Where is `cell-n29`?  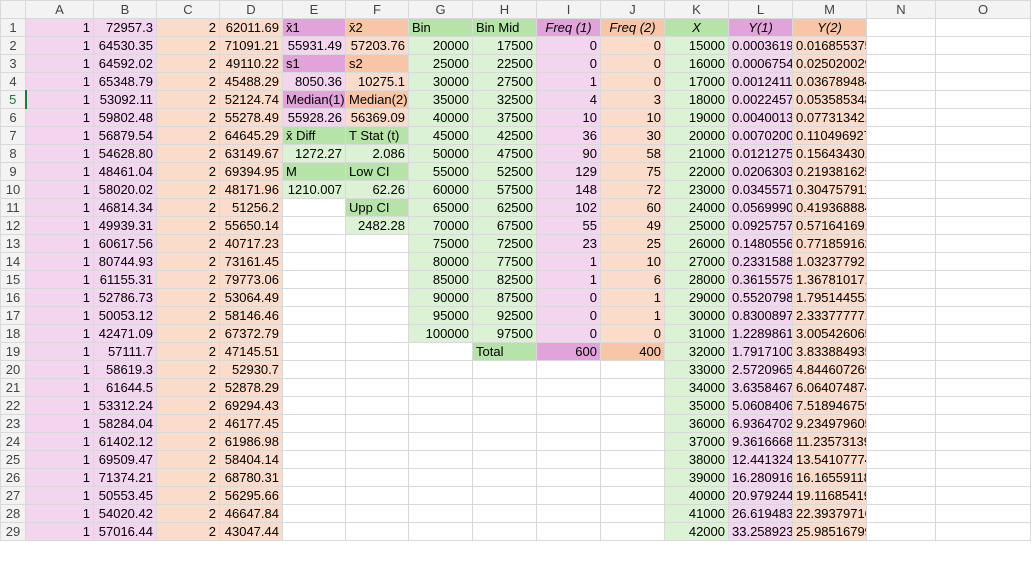 cell-n29 is located at coordinates (901, 531).